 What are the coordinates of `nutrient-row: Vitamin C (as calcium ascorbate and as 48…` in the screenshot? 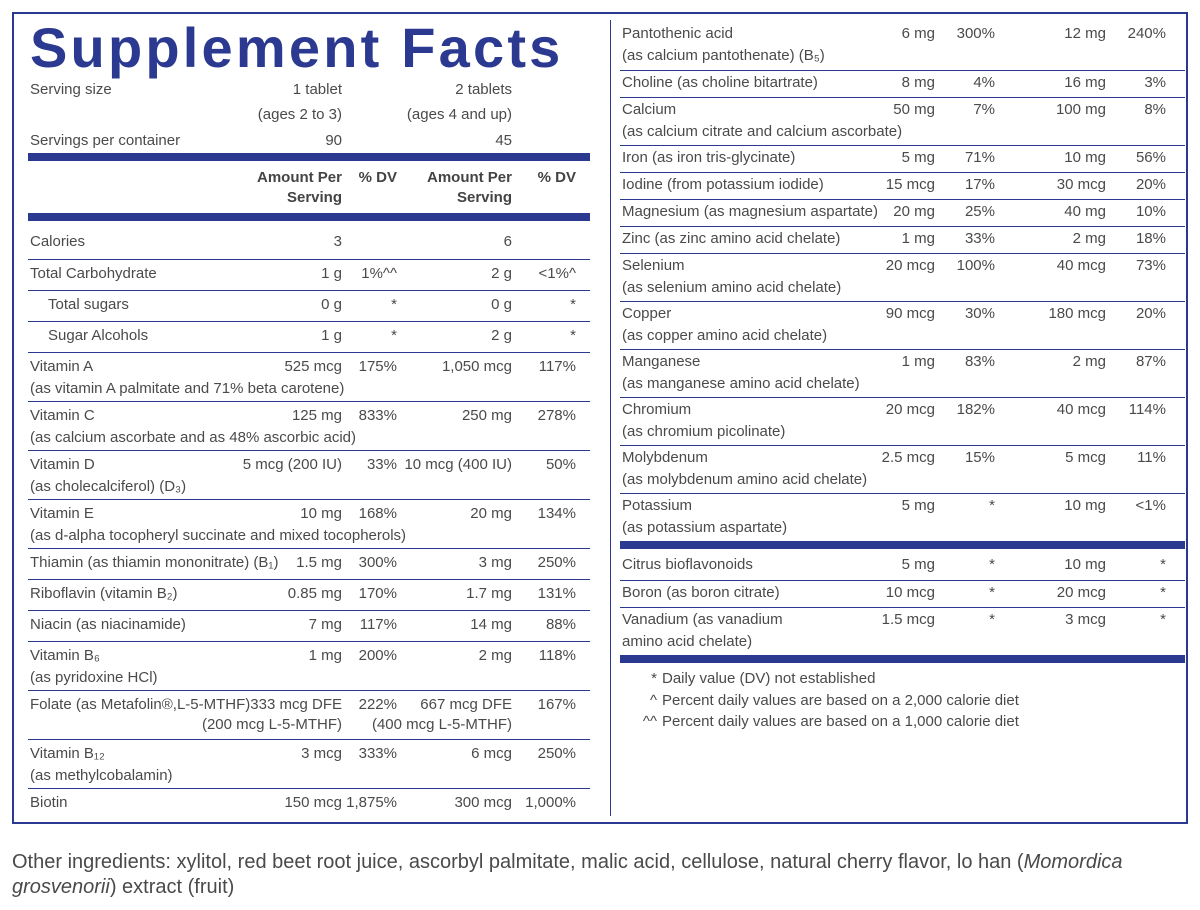 It's located at (309, 425).